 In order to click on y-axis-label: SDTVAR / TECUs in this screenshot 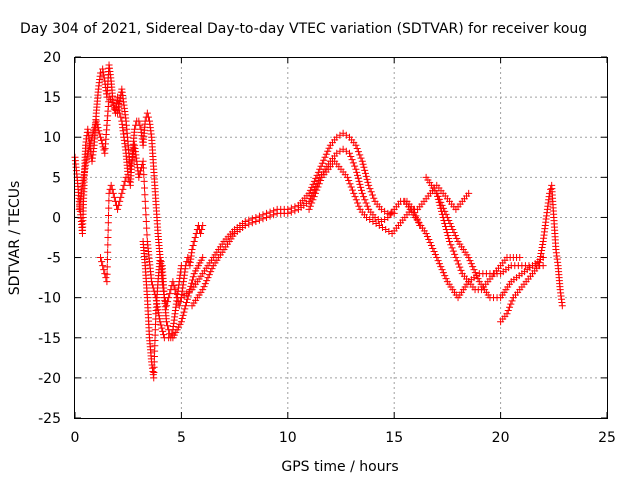, I will do `click(15, 238)`.